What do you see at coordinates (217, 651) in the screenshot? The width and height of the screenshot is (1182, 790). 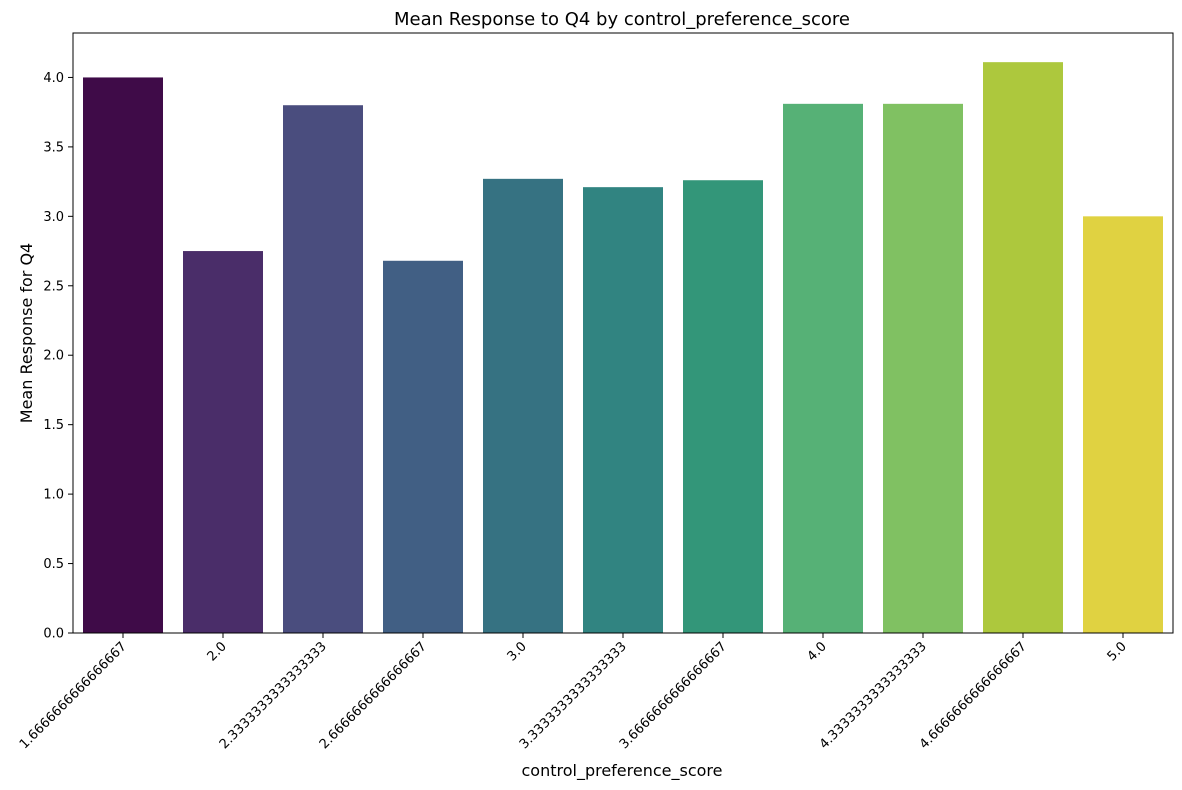 I see `x-tick-label: 2.0` at bounding box center [217, 651].